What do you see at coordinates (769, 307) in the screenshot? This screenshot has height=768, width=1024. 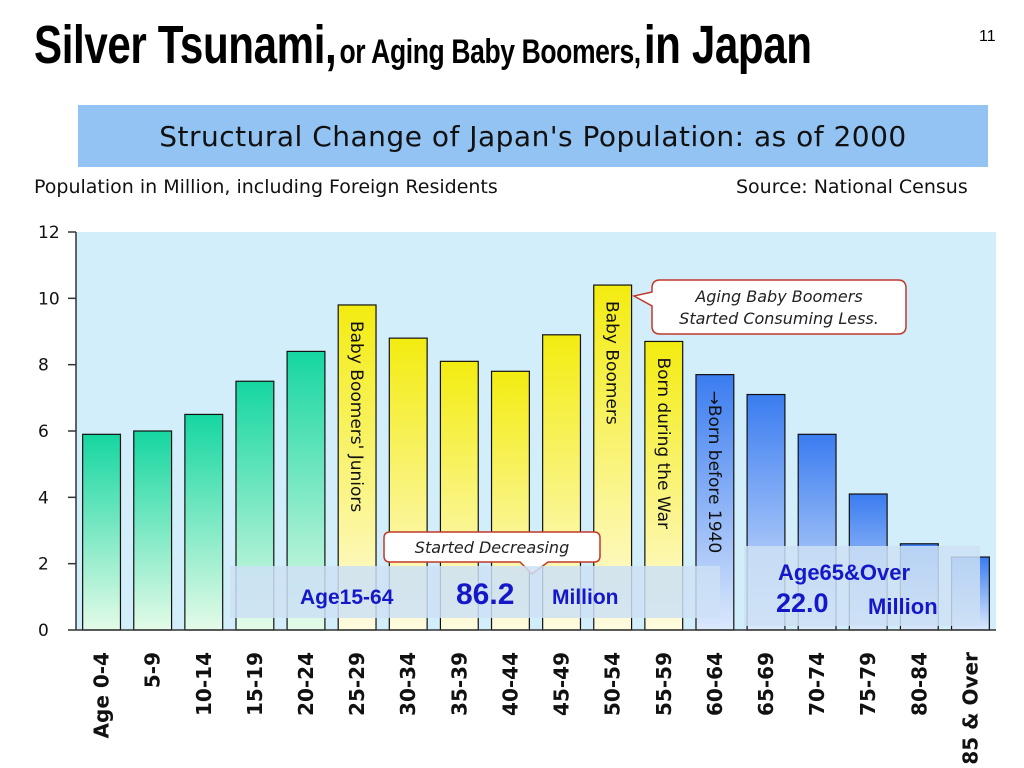 I see `callout-consuming-less` at bounding box center [769, 307].